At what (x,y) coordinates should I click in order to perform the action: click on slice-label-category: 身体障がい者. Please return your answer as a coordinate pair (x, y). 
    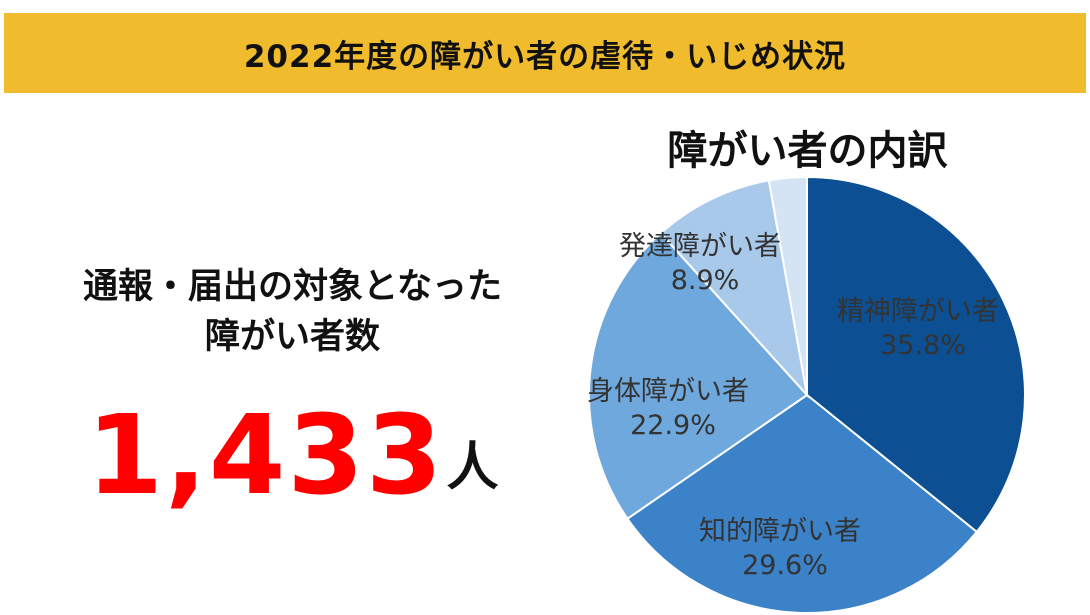
    Looking at the image, I should click on (668, 391).